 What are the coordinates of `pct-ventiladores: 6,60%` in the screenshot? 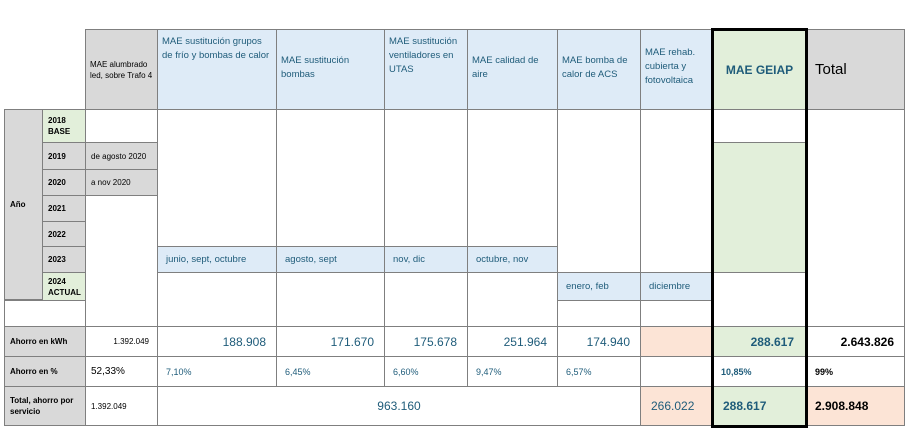 It's located at (426, 371).